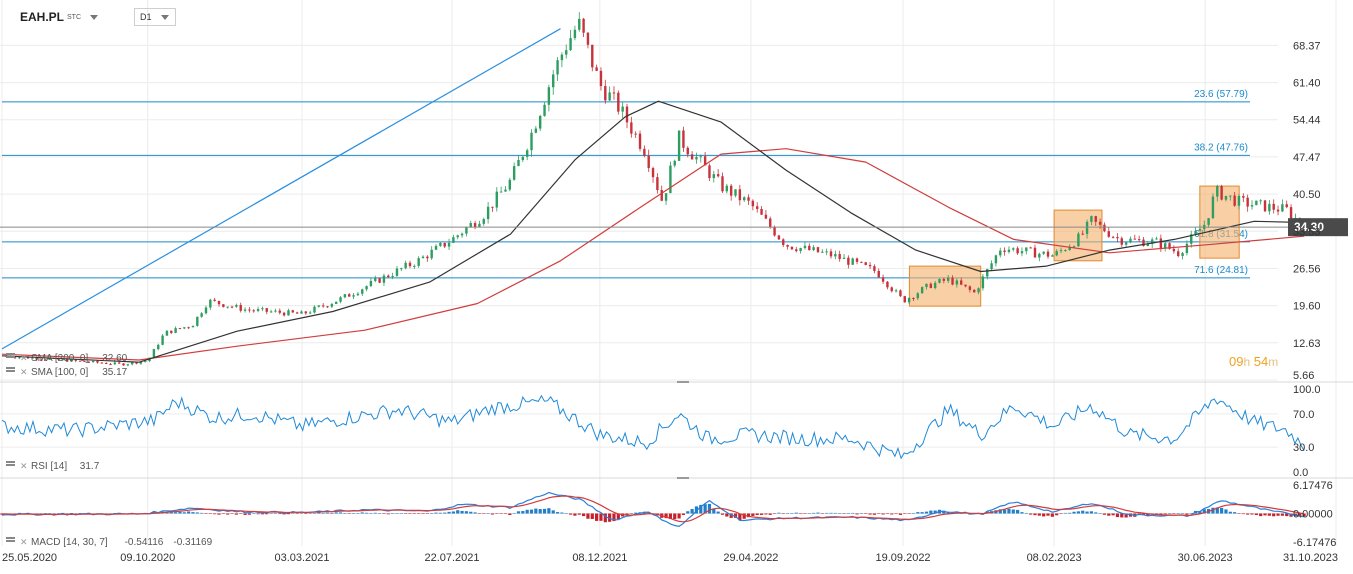 The height and width of the screenshot is (574, 1353). What do you see at coordinates (24, 358) in the screenshot?
I see `close-icon: ✕` at bounding box center [24, 358].